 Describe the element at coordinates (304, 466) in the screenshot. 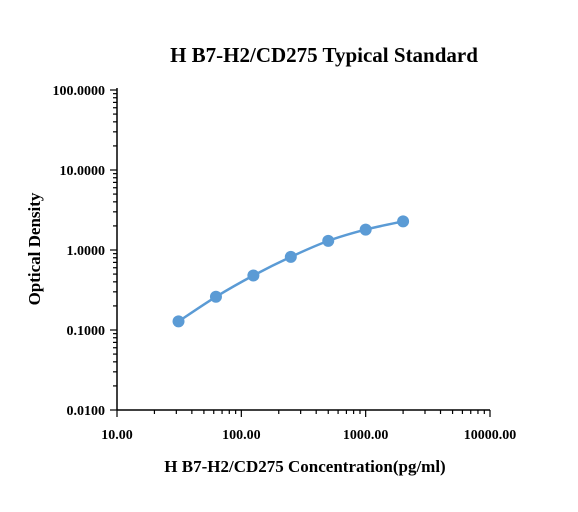

I see `x-axis-label: H B7-H2/CD275 Concentration(pg/ml)` at that location.